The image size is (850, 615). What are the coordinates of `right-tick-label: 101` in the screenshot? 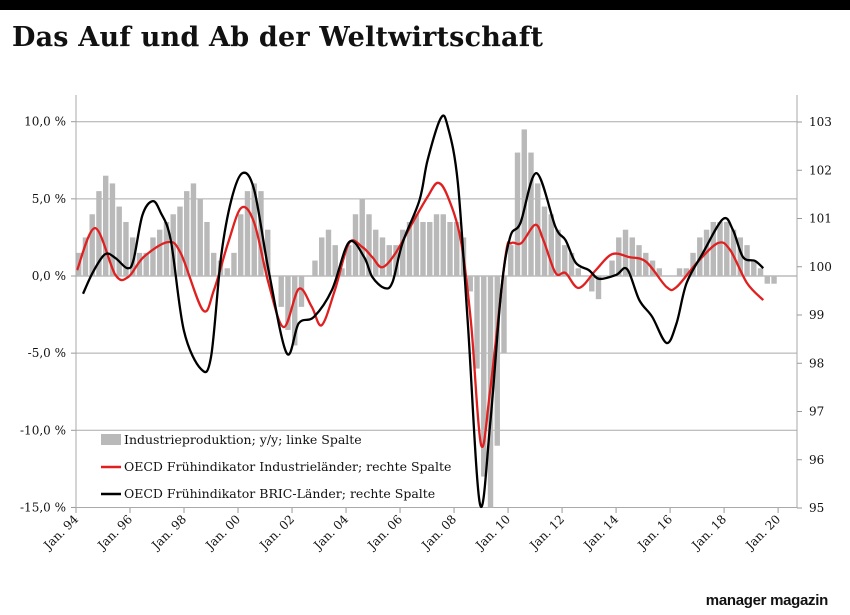 It's located at (820, 219).